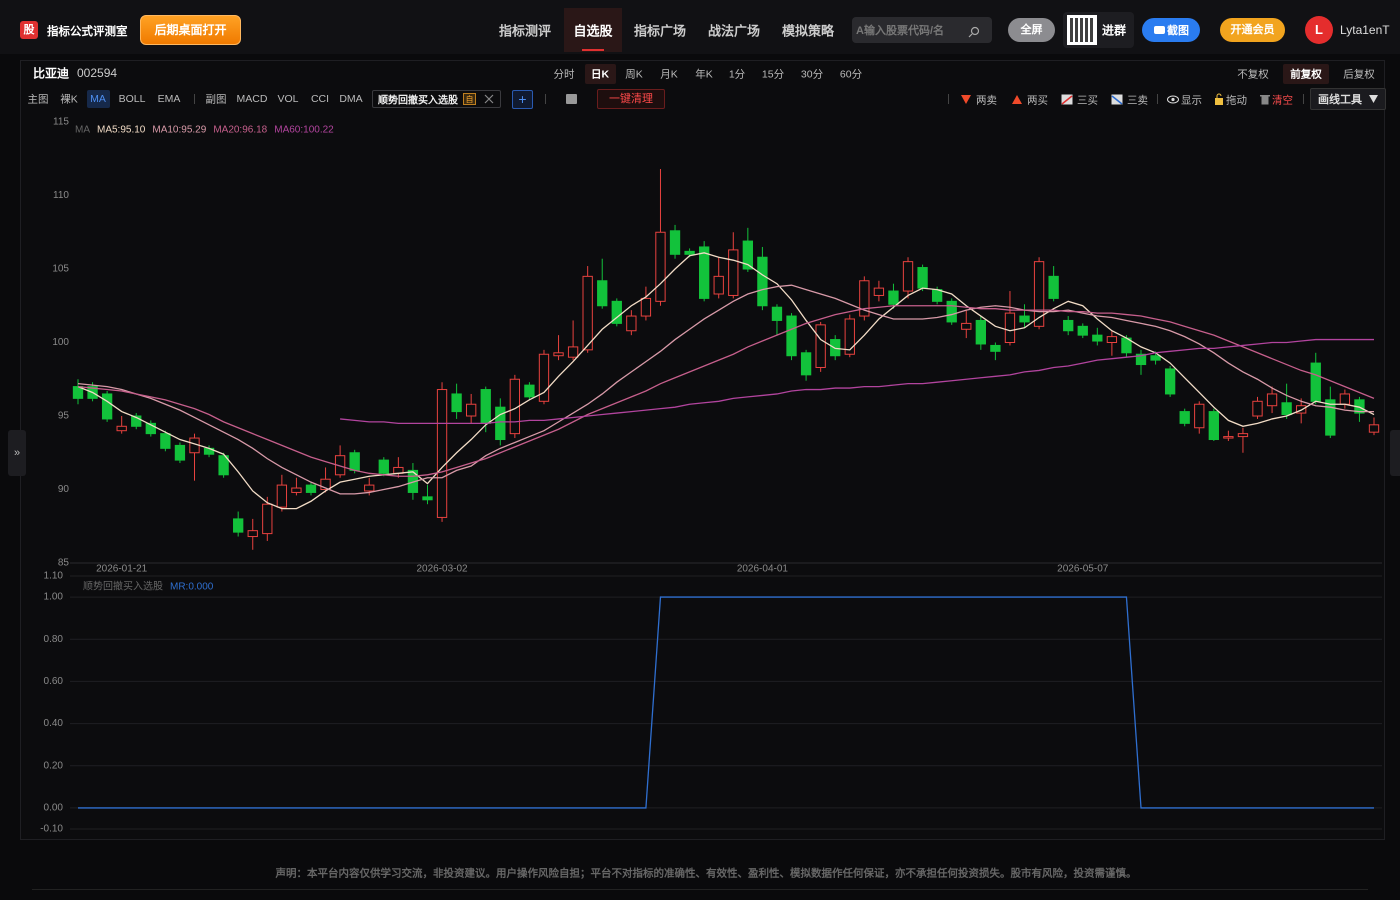 This screenshot has height=900, width=1400. Describe the element at coordinates (320, 99) in the screenshot. I see `indicator: CCI` at that location.